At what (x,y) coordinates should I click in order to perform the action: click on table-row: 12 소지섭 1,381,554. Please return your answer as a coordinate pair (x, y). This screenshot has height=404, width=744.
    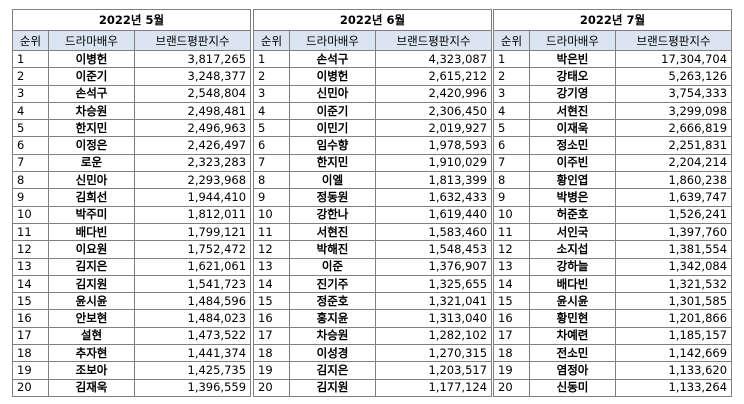
    Looking at the image, I should click on (613, 249).